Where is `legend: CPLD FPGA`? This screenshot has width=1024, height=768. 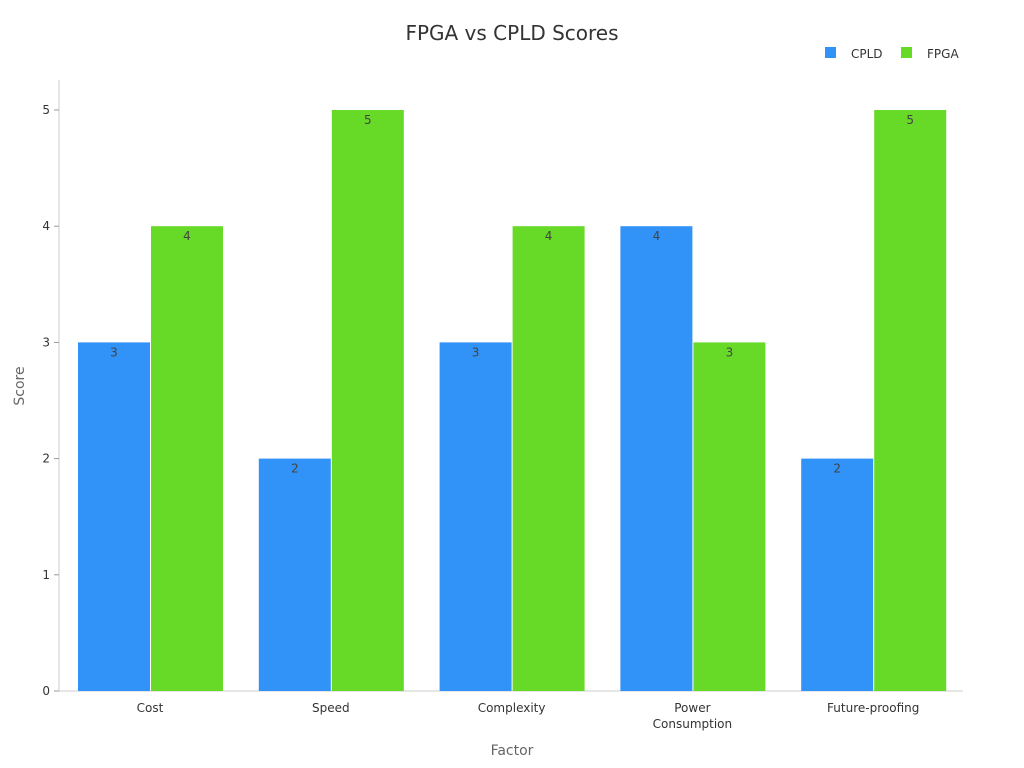
legend: CPLD FPGA is located at coordinates (892, 54).